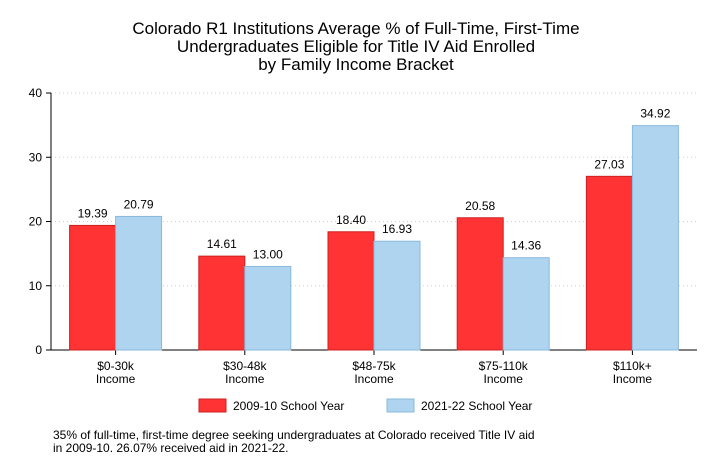 The width and height of the screenshot is (711, 474). Describe the element at coordinates (526, 246) in the screenshot. I see `data-label: 14.36` at that location.